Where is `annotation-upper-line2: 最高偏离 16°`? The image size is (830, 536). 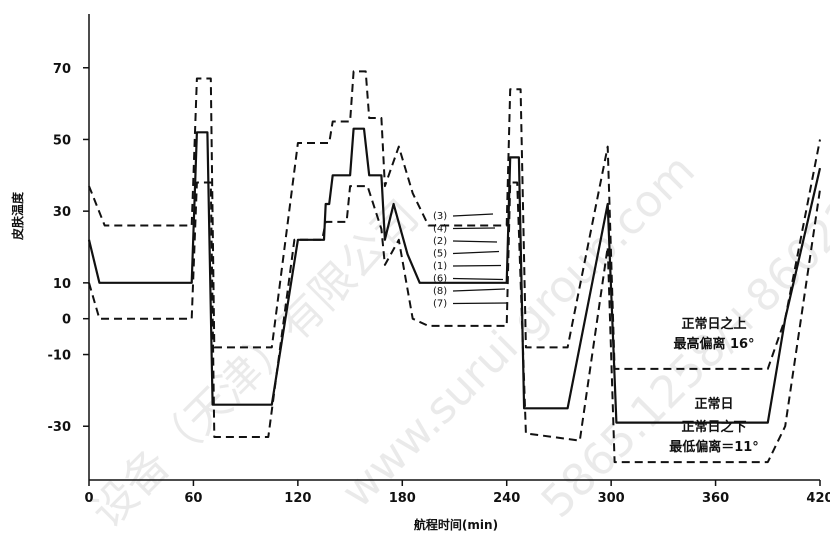
annotation-upper-line2: 最高偏离 16° is located at coordinates (713, 344).